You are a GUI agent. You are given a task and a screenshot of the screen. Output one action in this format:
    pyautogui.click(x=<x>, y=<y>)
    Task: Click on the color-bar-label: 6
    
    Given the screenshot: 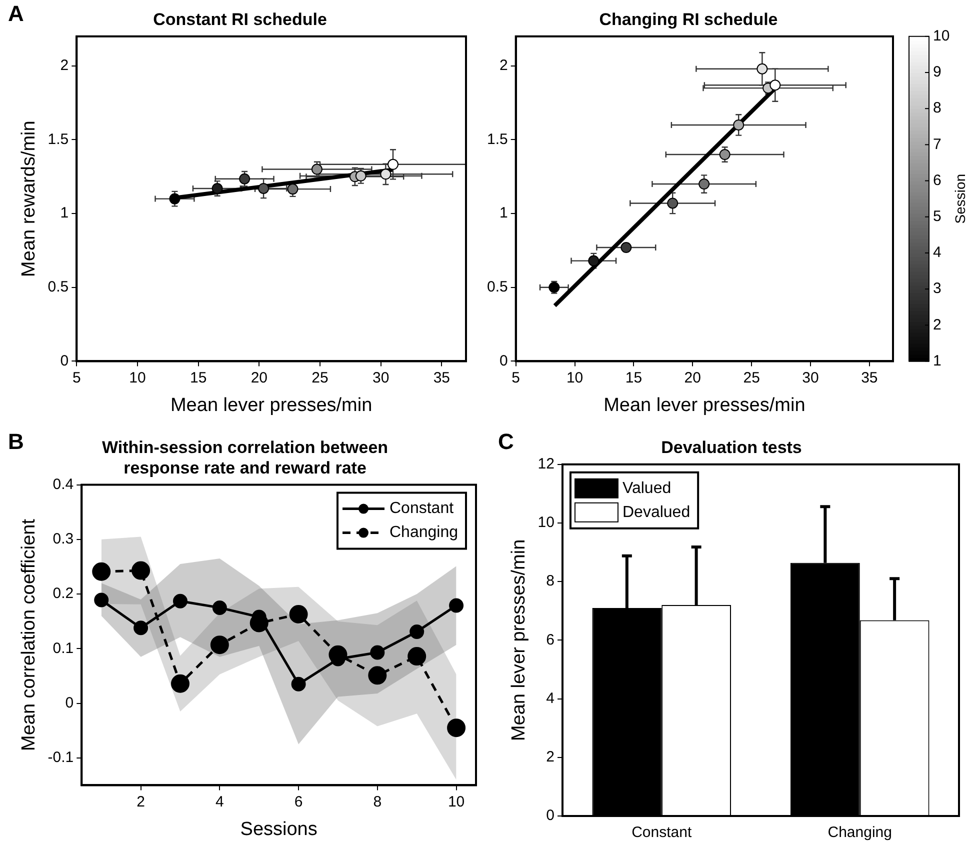 What is the action you would take?
    pyautogui.click(x=937, y=180)
    